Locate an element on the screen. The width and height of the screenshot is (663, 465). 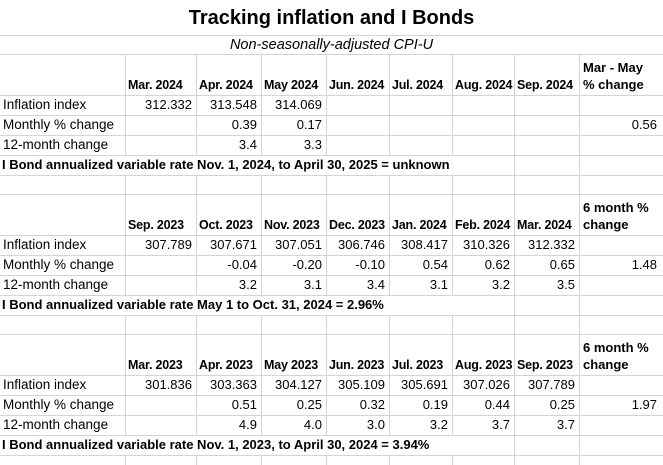
table-1-corner-cell is located at coordinates (63, 75).